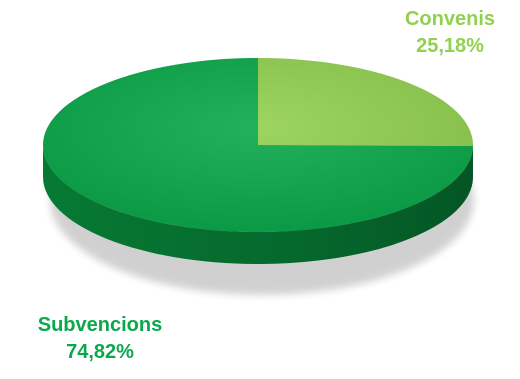 The image size is (520, 379). What do you see at coordinates (100, 352) in the screenshot?
I see `slice-value-subvencions: 74,82%` at bounding box center [100, 352].